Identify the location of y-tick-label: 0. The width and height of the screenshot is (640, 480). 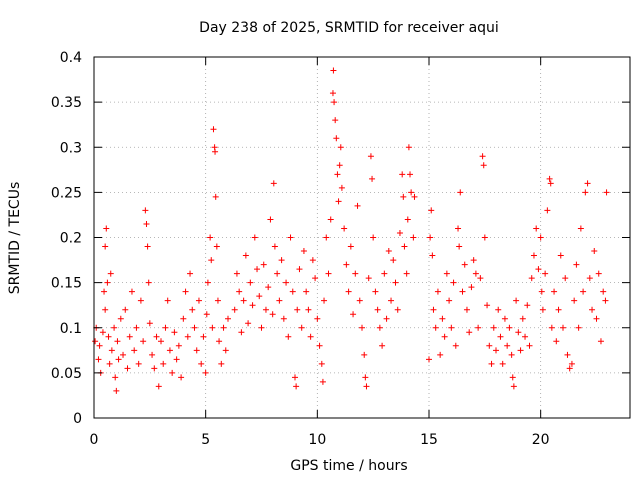
(77, 419).